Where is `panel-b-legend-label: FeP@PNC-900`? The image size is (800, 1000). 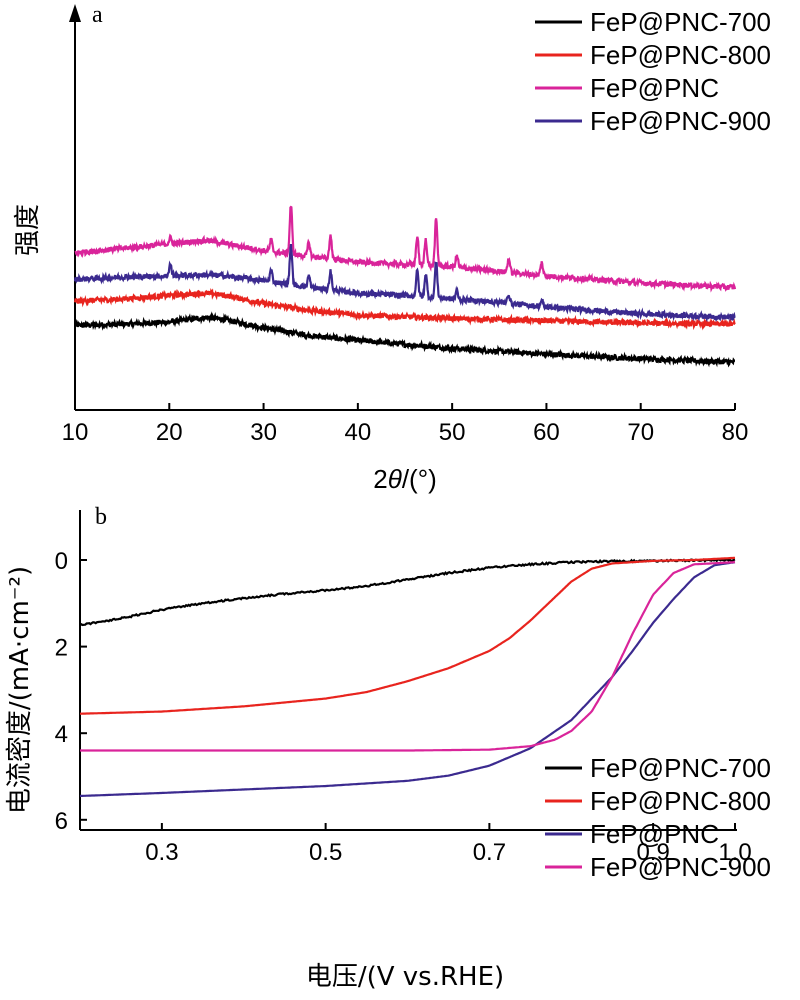
panel-b-legend-label: FeP@PNC-900 is located at coordinates (680, 867).